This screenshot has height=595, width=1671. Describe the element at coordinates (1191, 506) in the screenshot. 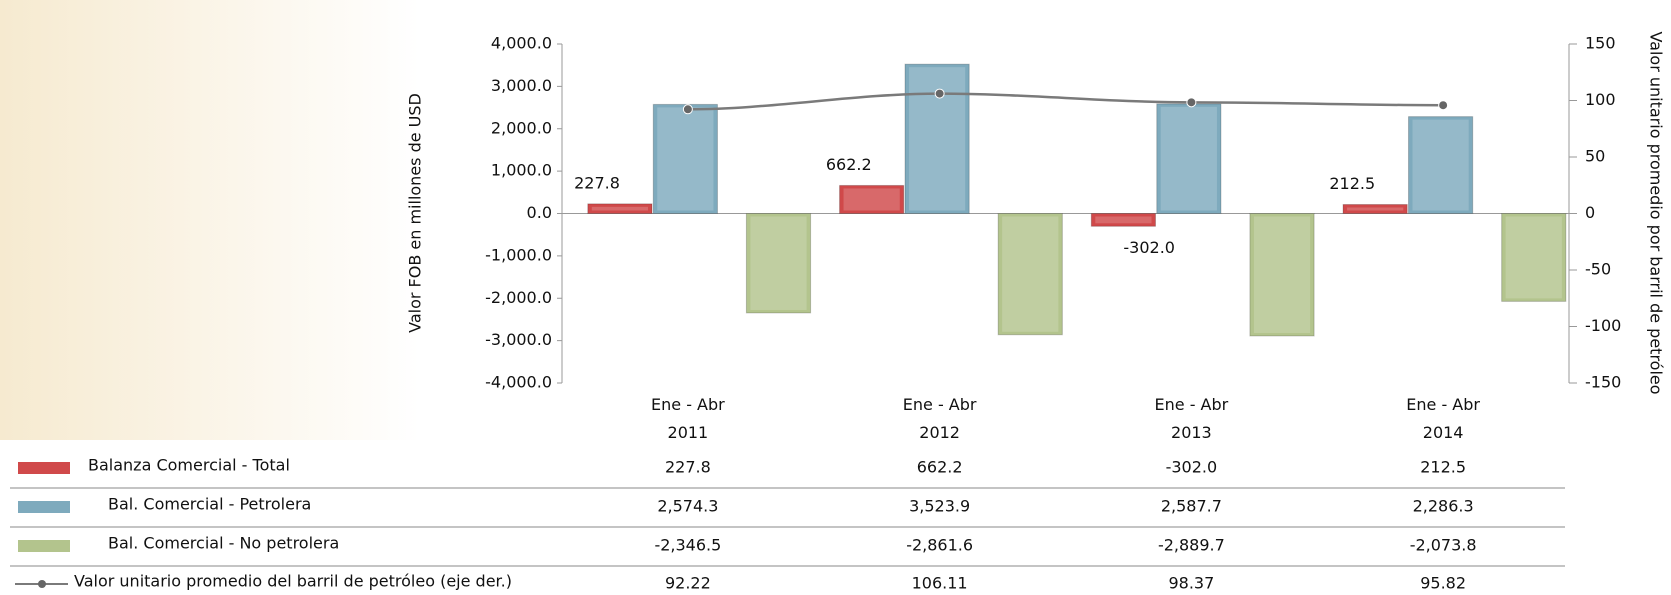

I see `table-cell: 2,587.7` at that location.